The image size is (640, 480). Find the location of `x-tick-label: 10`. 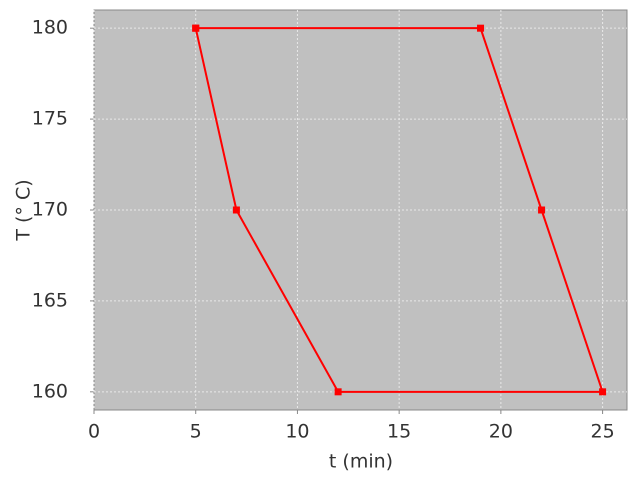

x-tick-label: 10 is located at coordinates (297, 432).